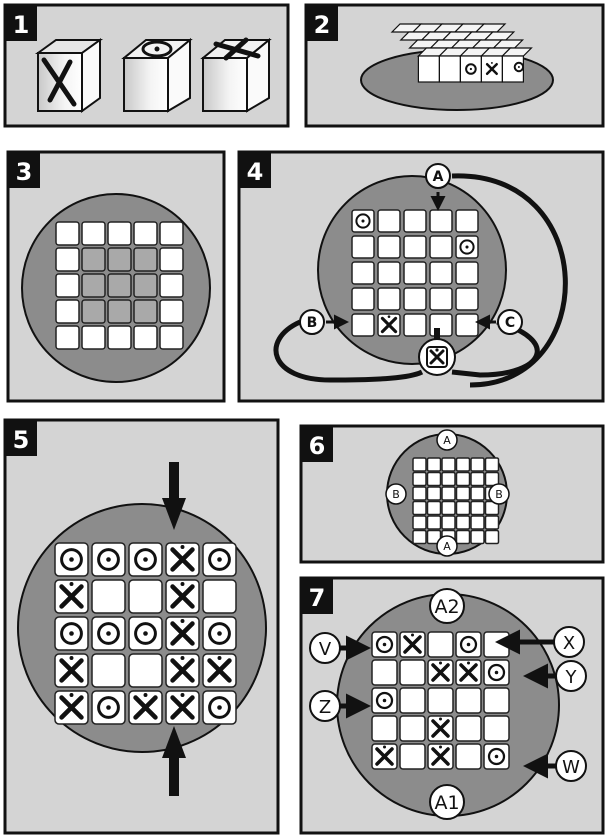  What do you see at coordinates (569, 642) in the screenshot?
I see `label-x: X` at bounding box center [569, 642].